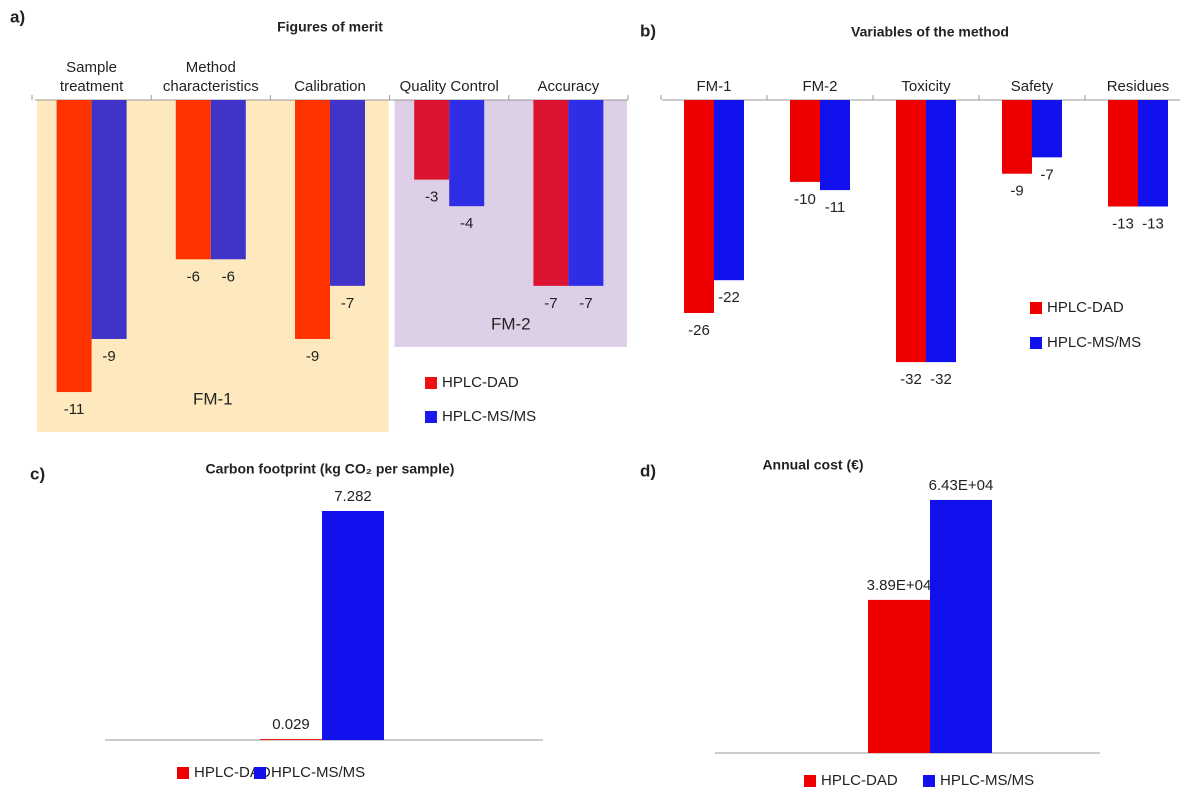 The width and height of the screenshot is (1183, 792). Describe the element at coordinates (805, 199) in the screenshot. I see `data-label: -10` at that location.